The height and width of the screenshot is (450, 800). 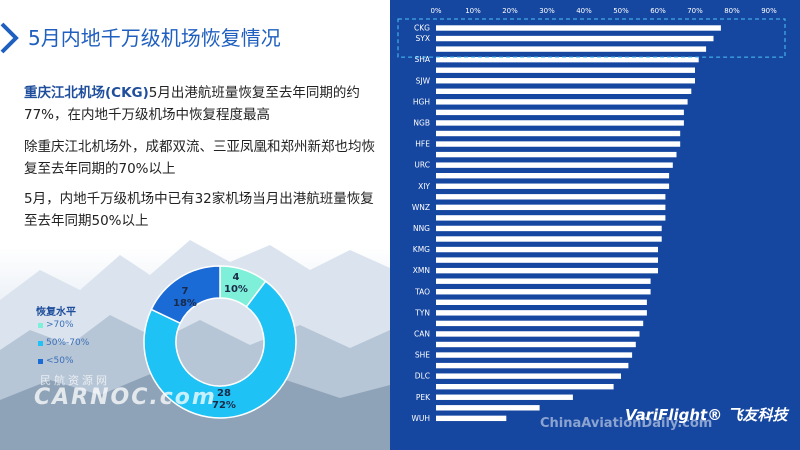 I want to click on legend-item-mid: 50%-70%, so click(x=63, y=343).